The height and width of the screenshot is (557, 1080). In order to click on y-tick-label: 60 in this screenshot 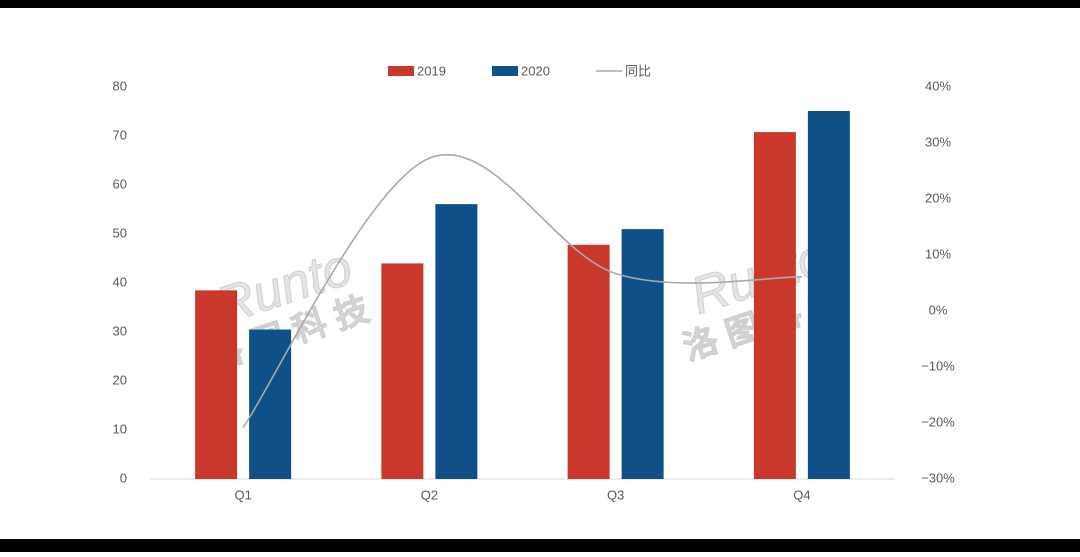, I will do `click(120, 183)`.